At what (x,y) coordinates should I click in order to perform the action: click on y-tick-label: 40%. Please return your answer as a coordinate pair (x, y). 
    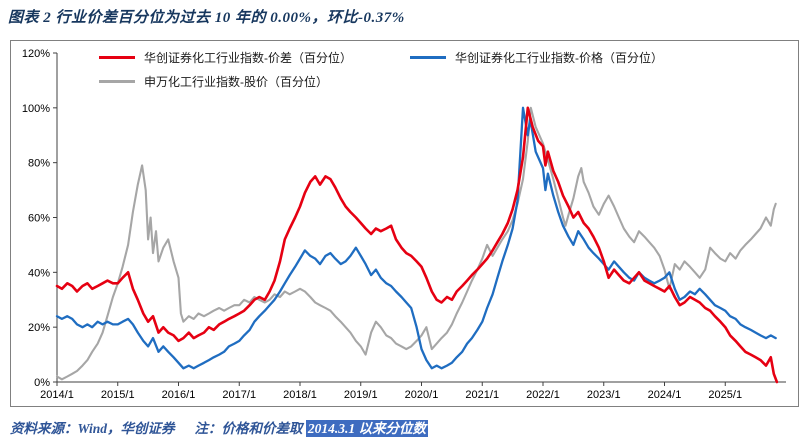
    Looking at the image, I should click on (39, 273).